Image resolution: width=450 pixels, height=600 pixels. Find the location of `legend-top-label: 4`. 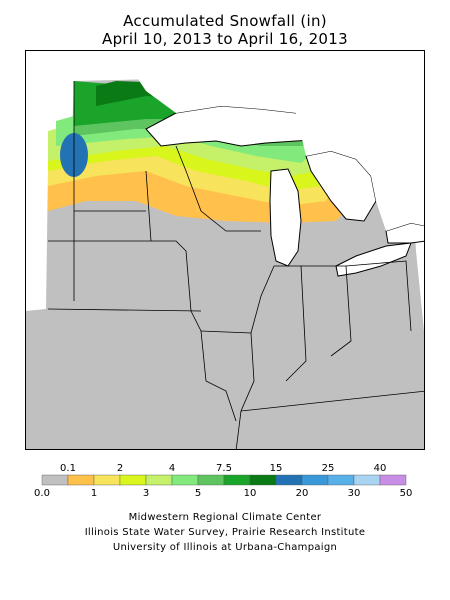

legend-top-label: 4 is located at coordinates (172, 468).